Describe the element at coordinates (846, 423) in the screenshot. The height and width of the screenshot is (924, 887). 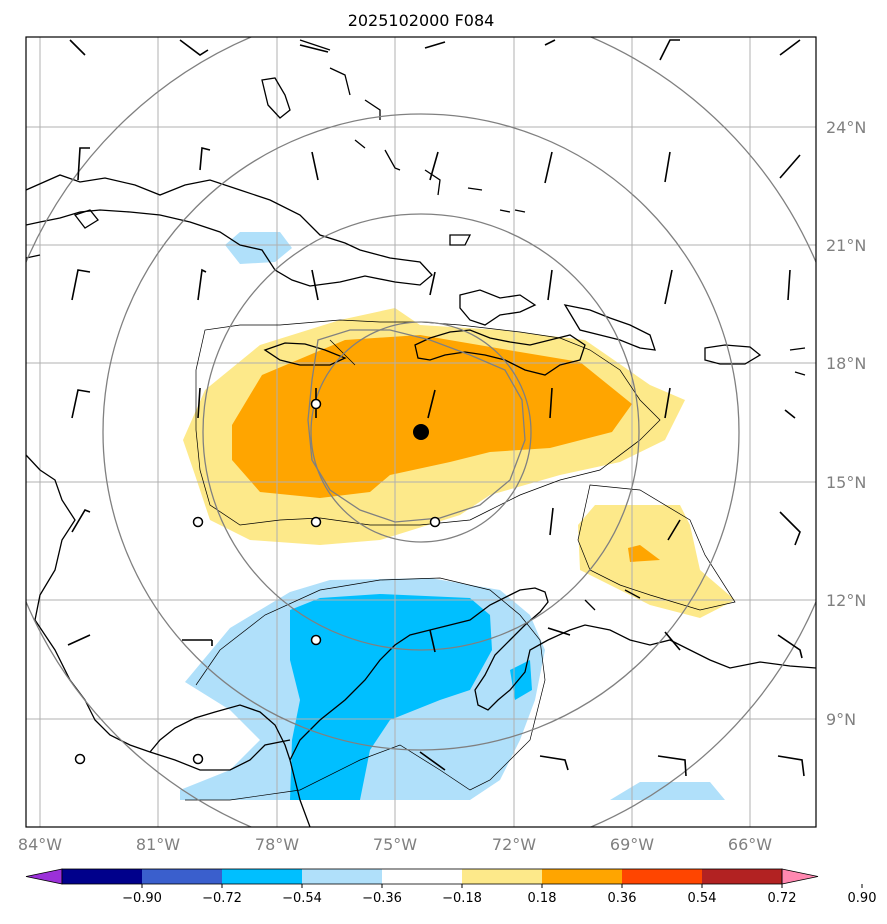
I see `latitude-labels: 9°N 12°N 15°N 18°N 21°N 24°N` at that location.